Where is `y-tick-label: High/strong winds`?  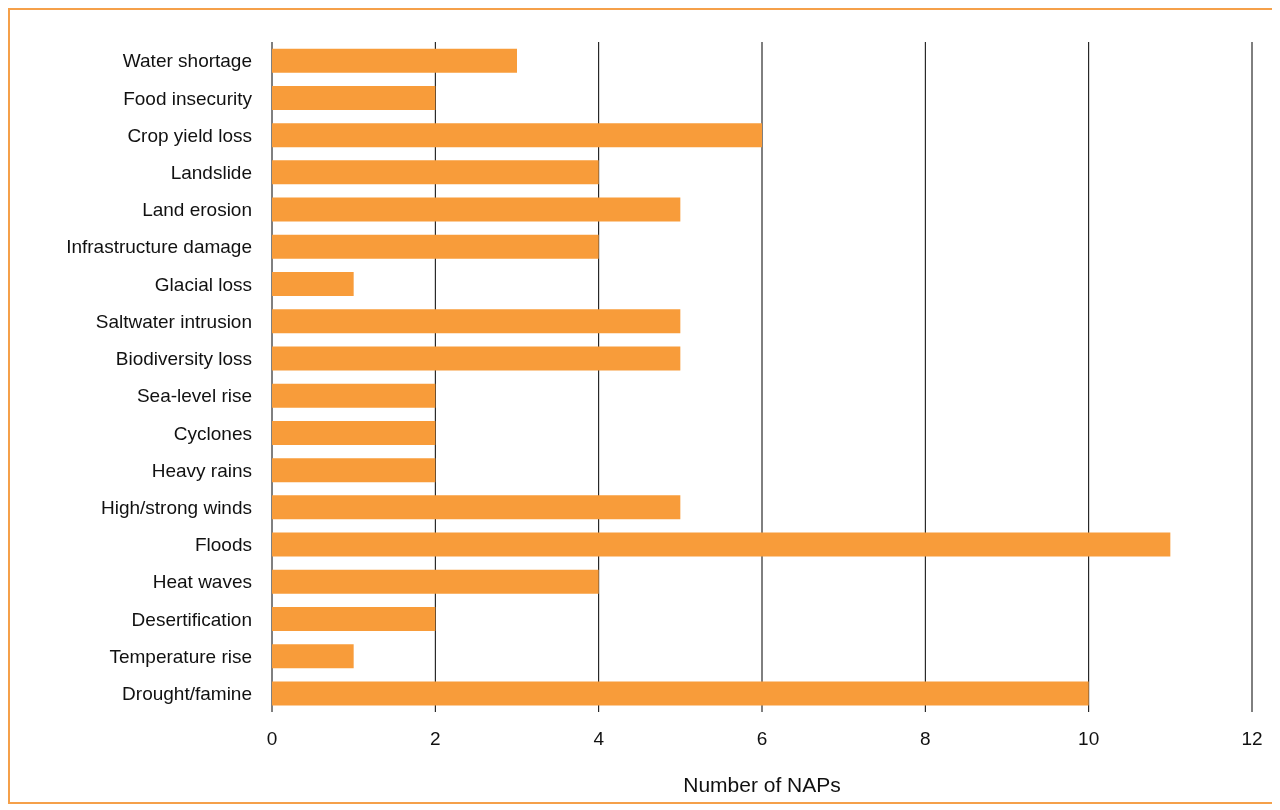
y-tick-label: High/strong winds is located at coordinates (176, 508).